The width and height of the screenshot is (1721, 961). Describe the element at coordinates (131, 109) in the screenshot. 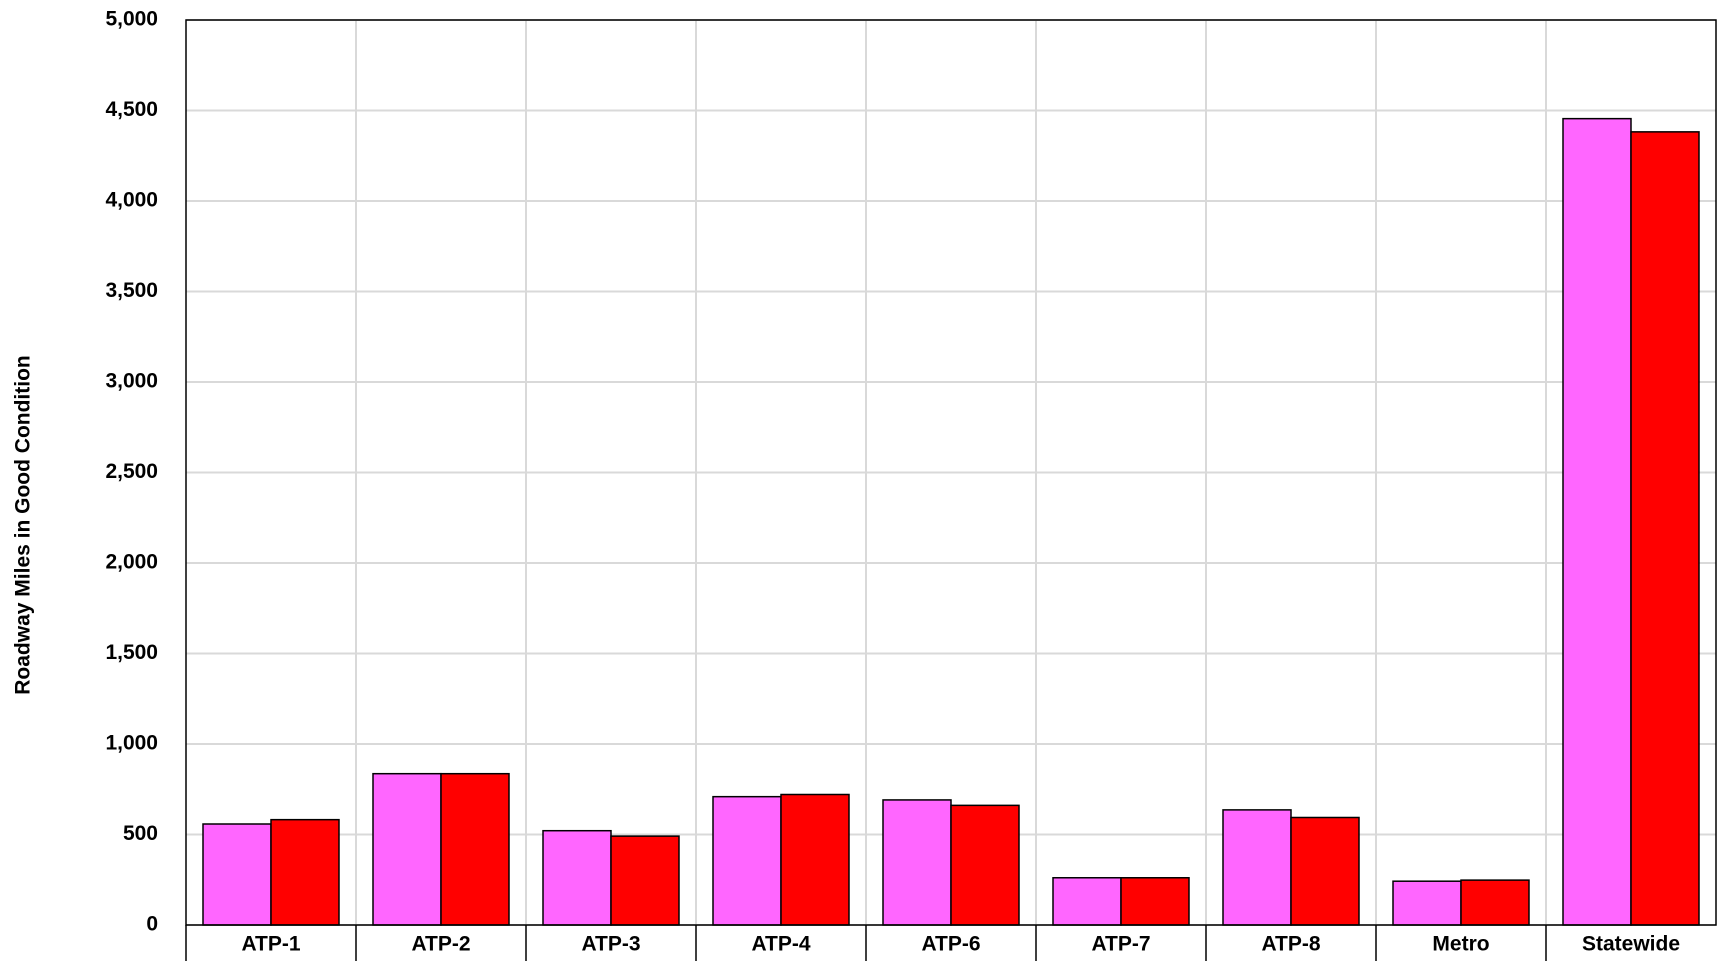

I see `y-tick-label: 4,500` at that location.